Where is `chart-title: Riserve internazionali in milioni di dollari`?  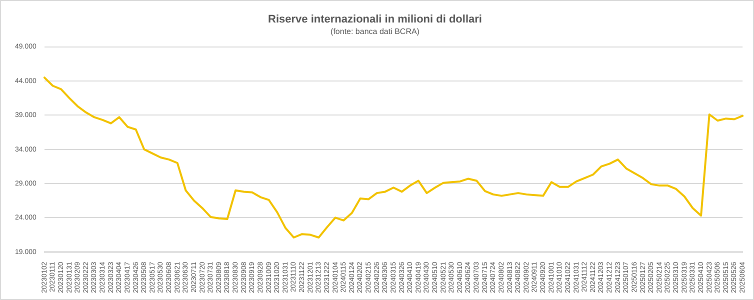
chart-title: Riserve internazionali in milioni di dollari is located at coordinates (375, 20).